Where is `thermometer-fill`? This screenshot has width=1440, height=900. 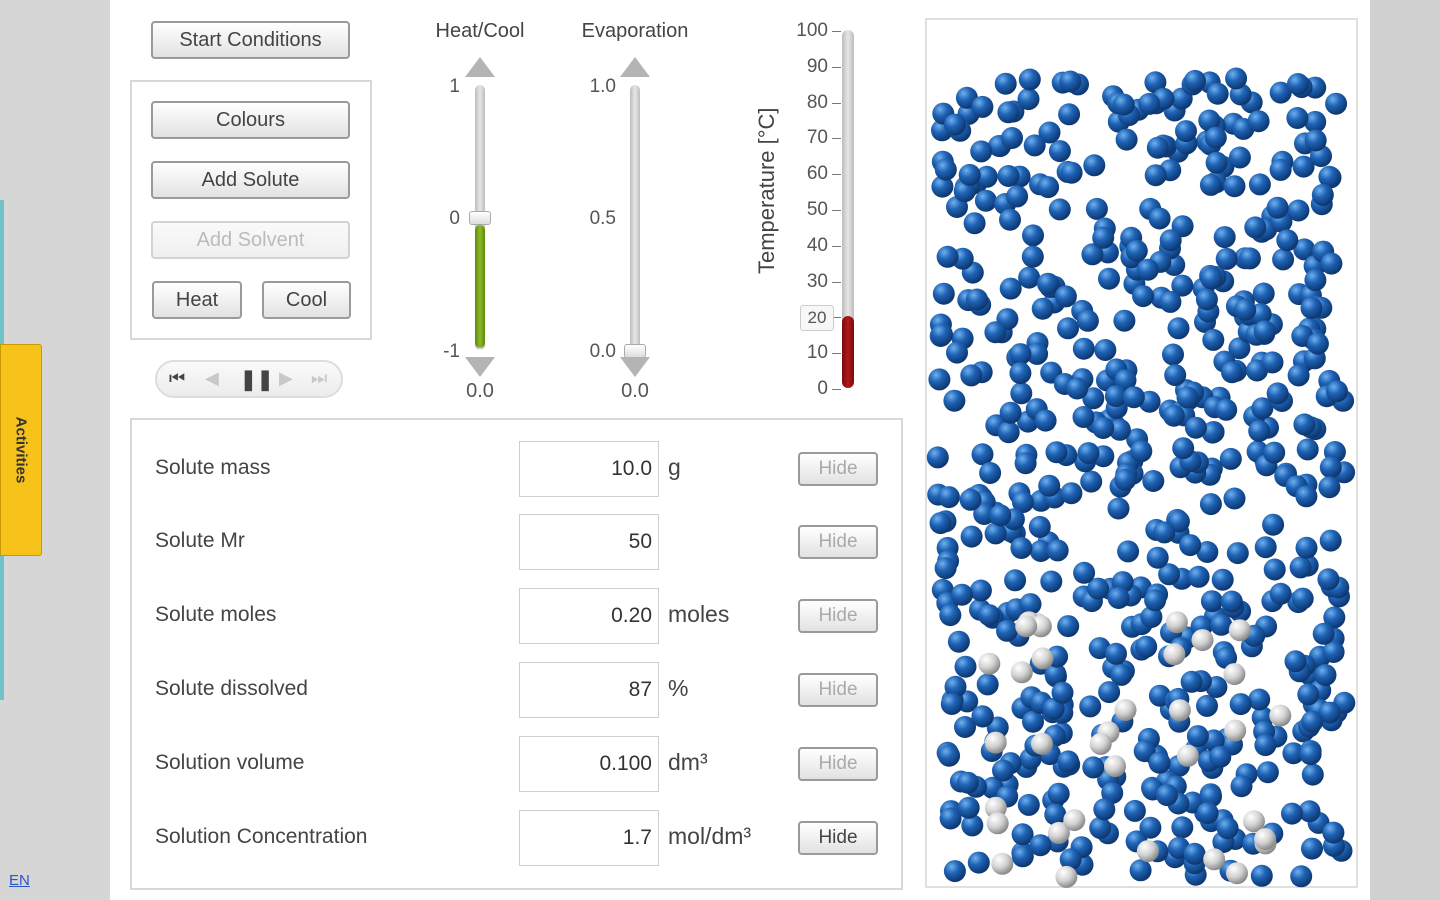
thermometer-fill is located at coordinates (848, 352).